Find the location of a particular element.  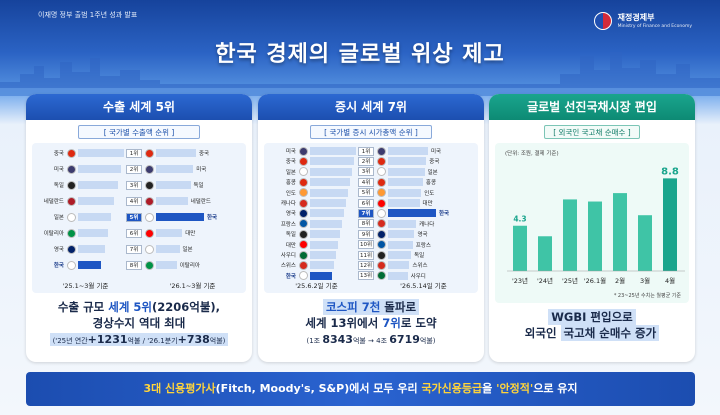

export-left-row: 미국 is located at coordinates (77, 169).